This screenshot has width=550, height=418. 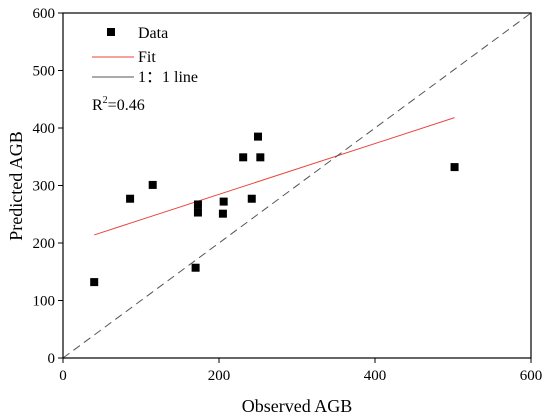 I want to click on y-tick-label: 100, so click(x=44, y=302).